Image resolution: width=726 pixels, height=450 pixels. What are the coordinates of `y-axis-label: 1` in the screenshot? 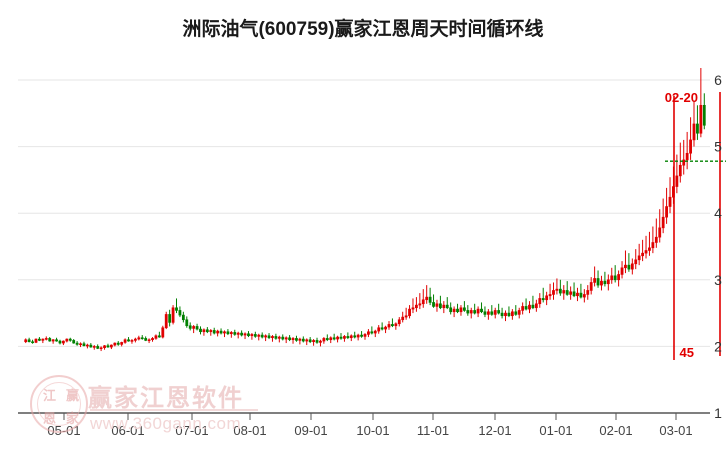 It's located at (718, 413).